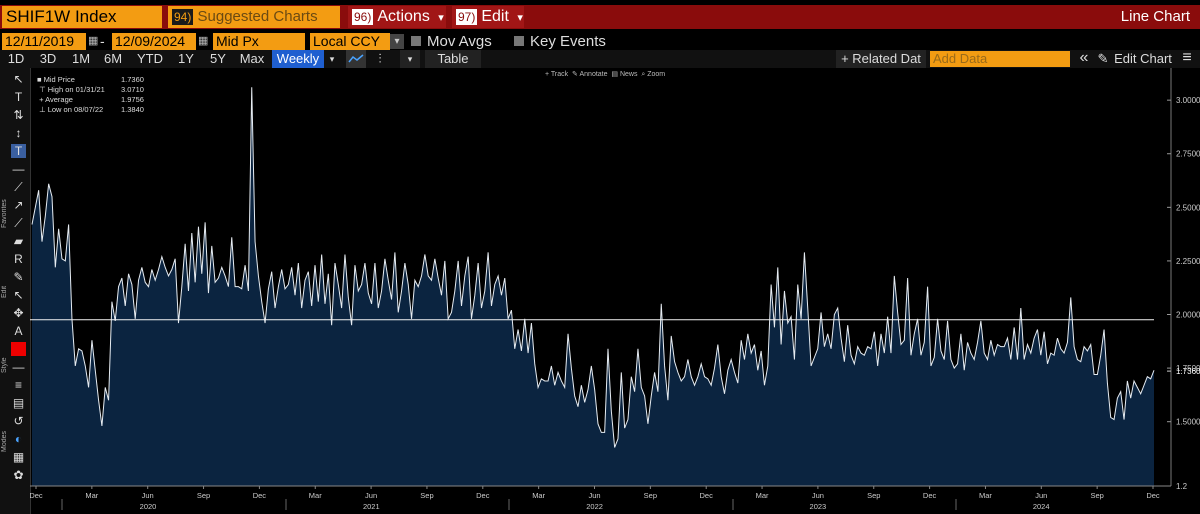 The height and width of the screenshot is (514, 1200). I want to click on hamburger-icon: ≡, so click(1187, 57).